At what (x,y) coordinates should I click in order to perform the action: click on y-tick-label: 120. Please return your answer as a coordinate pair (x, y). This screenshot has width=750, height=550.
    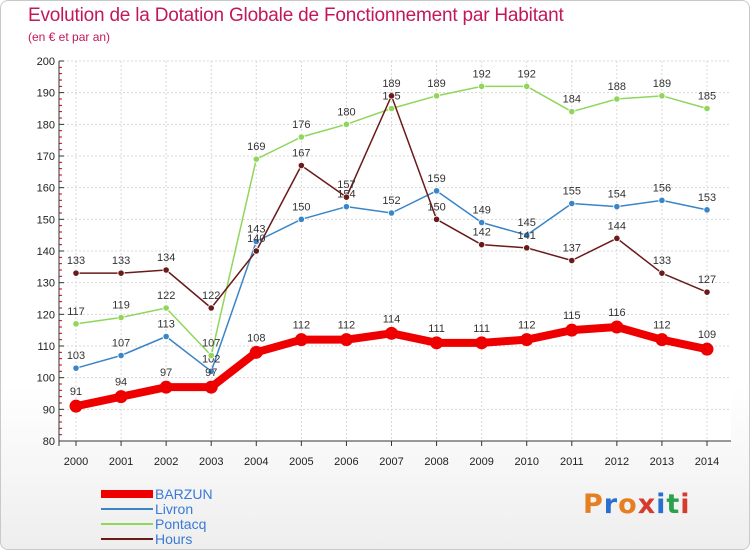
    Looking at the image, I should click on (46, 315).